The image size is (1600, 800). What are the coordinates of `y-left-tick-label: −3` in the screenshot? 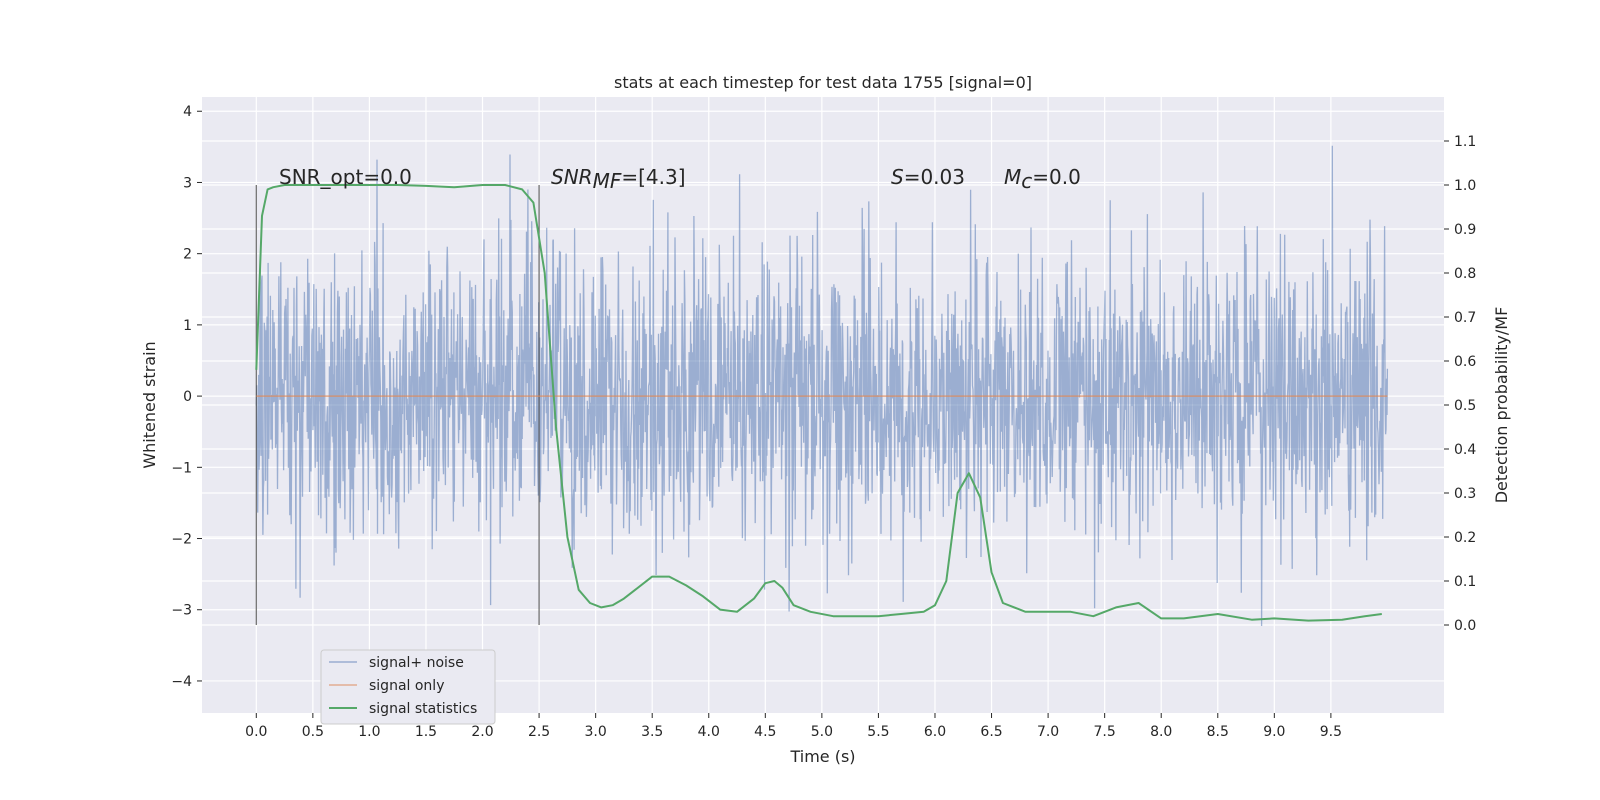 It's located at (181, 611).